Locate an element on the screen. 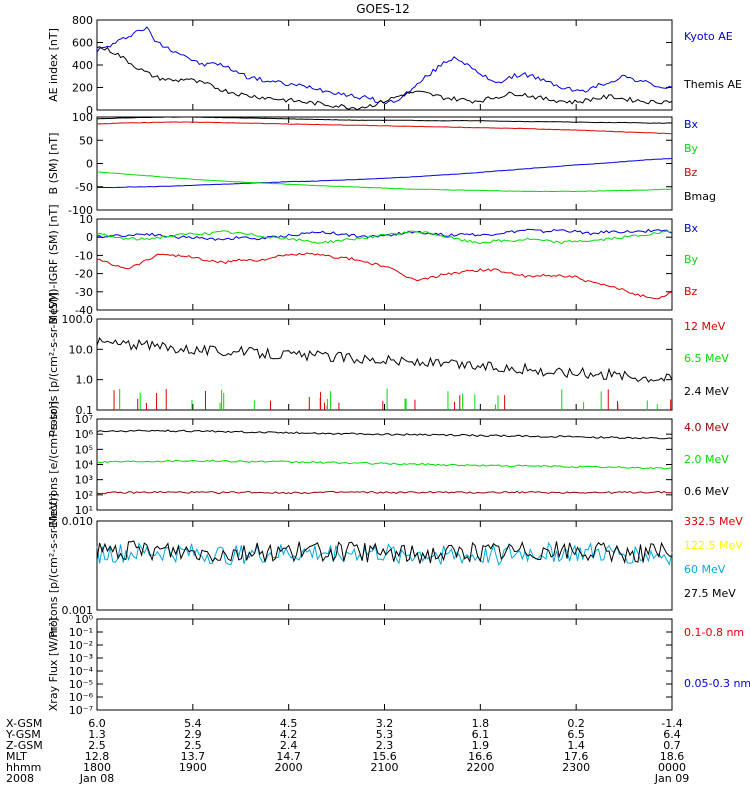  x-tick-label: 6.1 is located at coordinates (481, 734).